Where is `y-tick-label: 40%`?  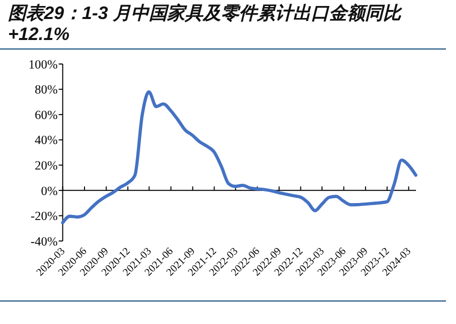 y-tick-label: 40% is located at coordinates (46, 140).